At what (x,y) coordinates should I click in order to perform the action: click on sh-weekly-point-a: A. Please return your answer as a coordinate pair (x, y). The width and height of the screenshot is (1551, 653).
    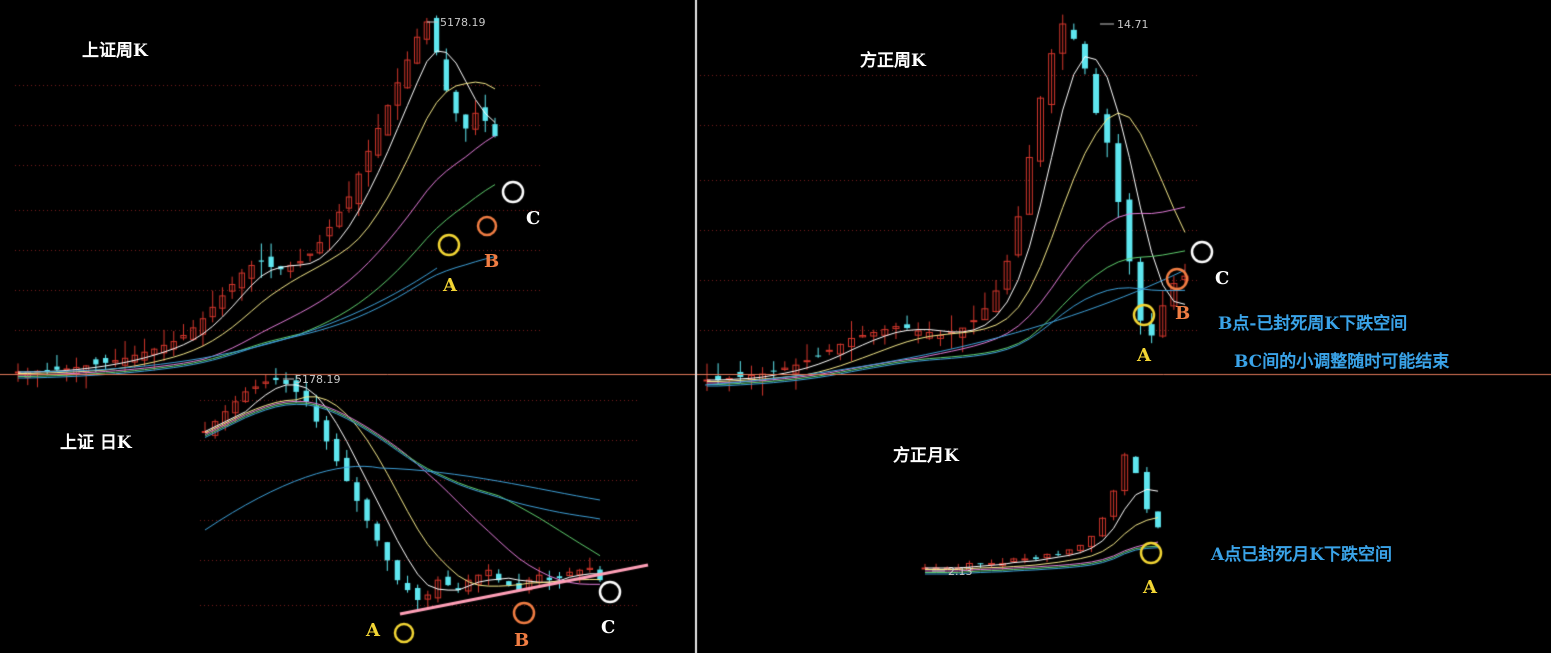
    Looking at the image, I should click on (450, 285).